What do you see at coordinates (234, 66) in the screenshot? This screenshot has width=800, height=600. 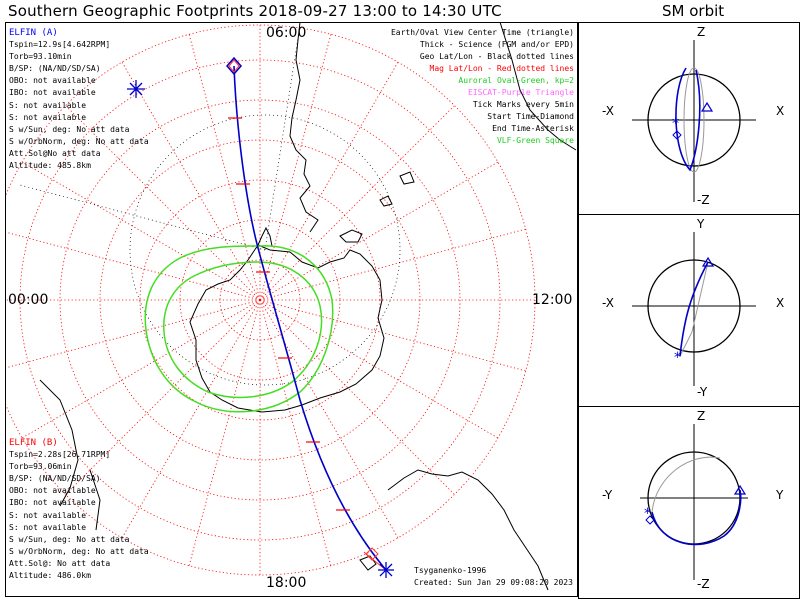 I see `start-diamond-marker` at bounding box center [234, 66].